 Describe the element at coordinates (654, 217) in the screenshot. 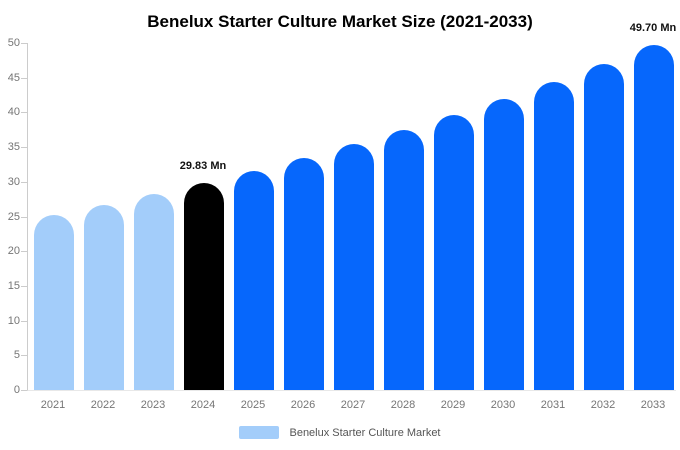

I see `bar-2033` at that location.